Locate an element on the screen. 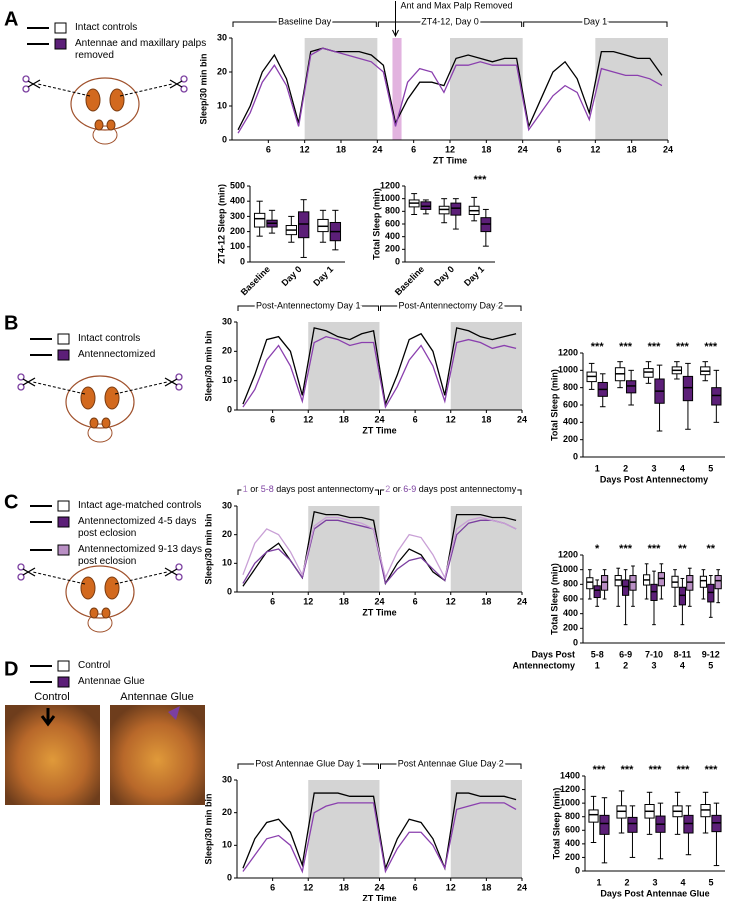 This screenshot has height=901, width=739. photo-caption: Control is located at coordinates (51, 697).